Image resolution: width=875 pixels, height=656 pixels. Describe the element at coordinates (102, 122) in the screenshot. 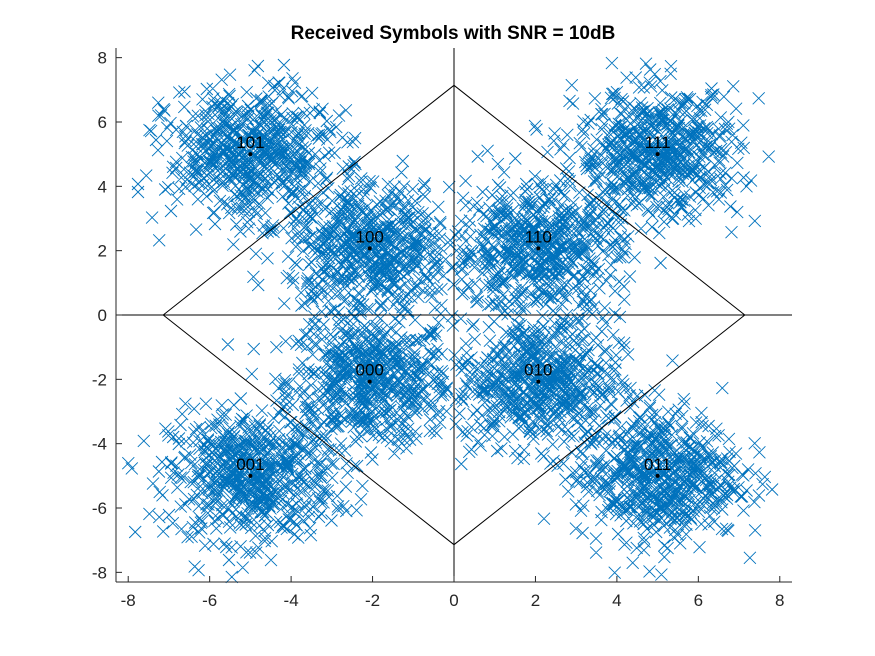

I see `y-tick-label: 6` at that location.